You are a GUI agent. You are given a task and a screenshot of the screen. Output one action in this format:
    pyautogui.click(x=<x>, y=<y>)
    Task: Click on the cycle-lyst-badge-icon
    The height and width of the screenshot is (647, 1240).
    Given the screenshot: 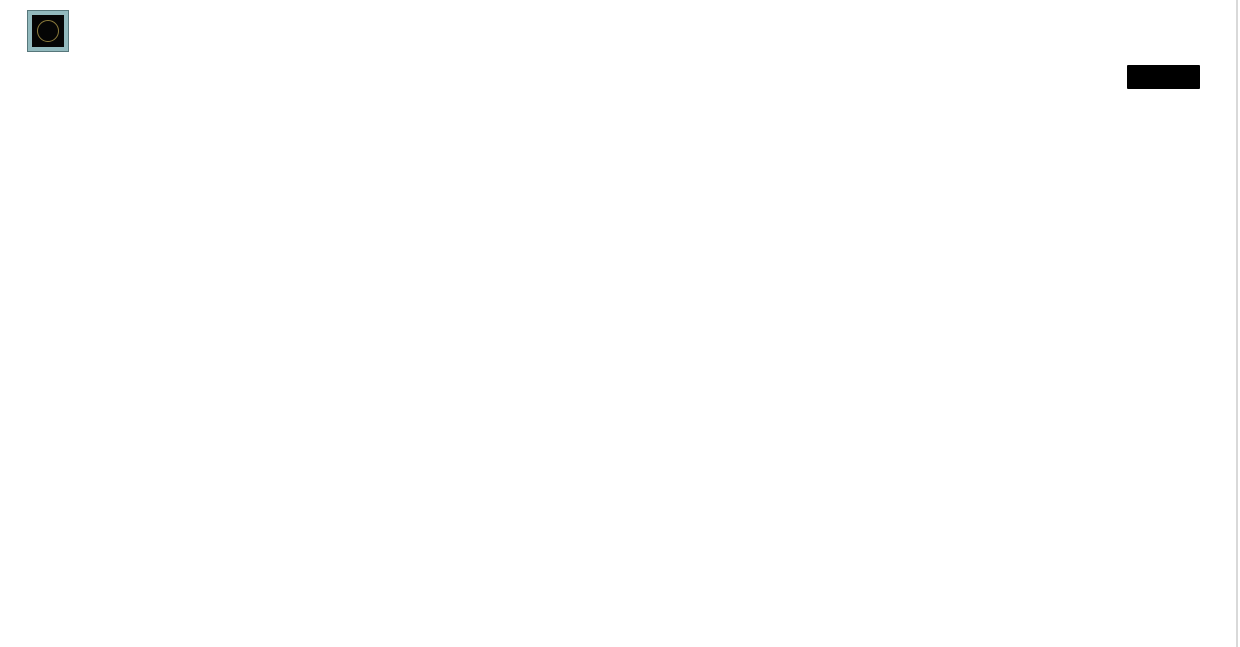 What is the action you would take?
    pyautogui.click(x=48, y=31)
    